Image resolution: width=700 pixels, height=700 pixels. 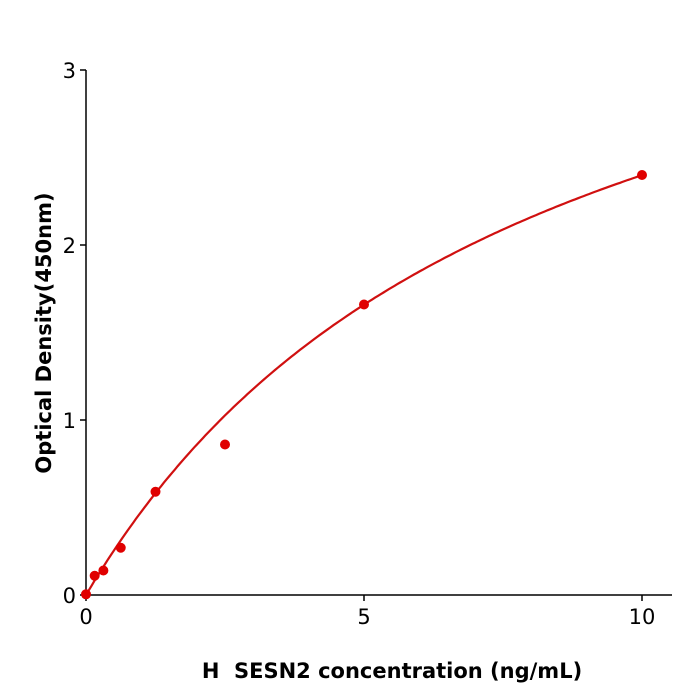 I want to click on y-tick-label: 3, so click(x=69, y=71).